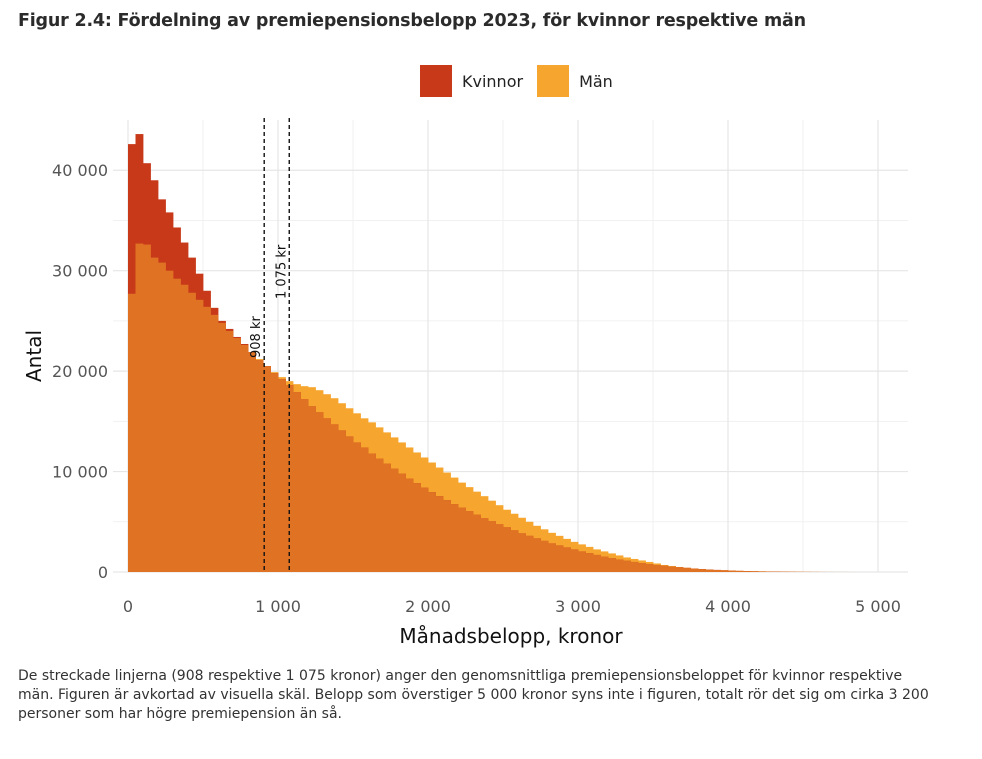  I want to click on legend: Kvinnor Män, so click(523, 81).